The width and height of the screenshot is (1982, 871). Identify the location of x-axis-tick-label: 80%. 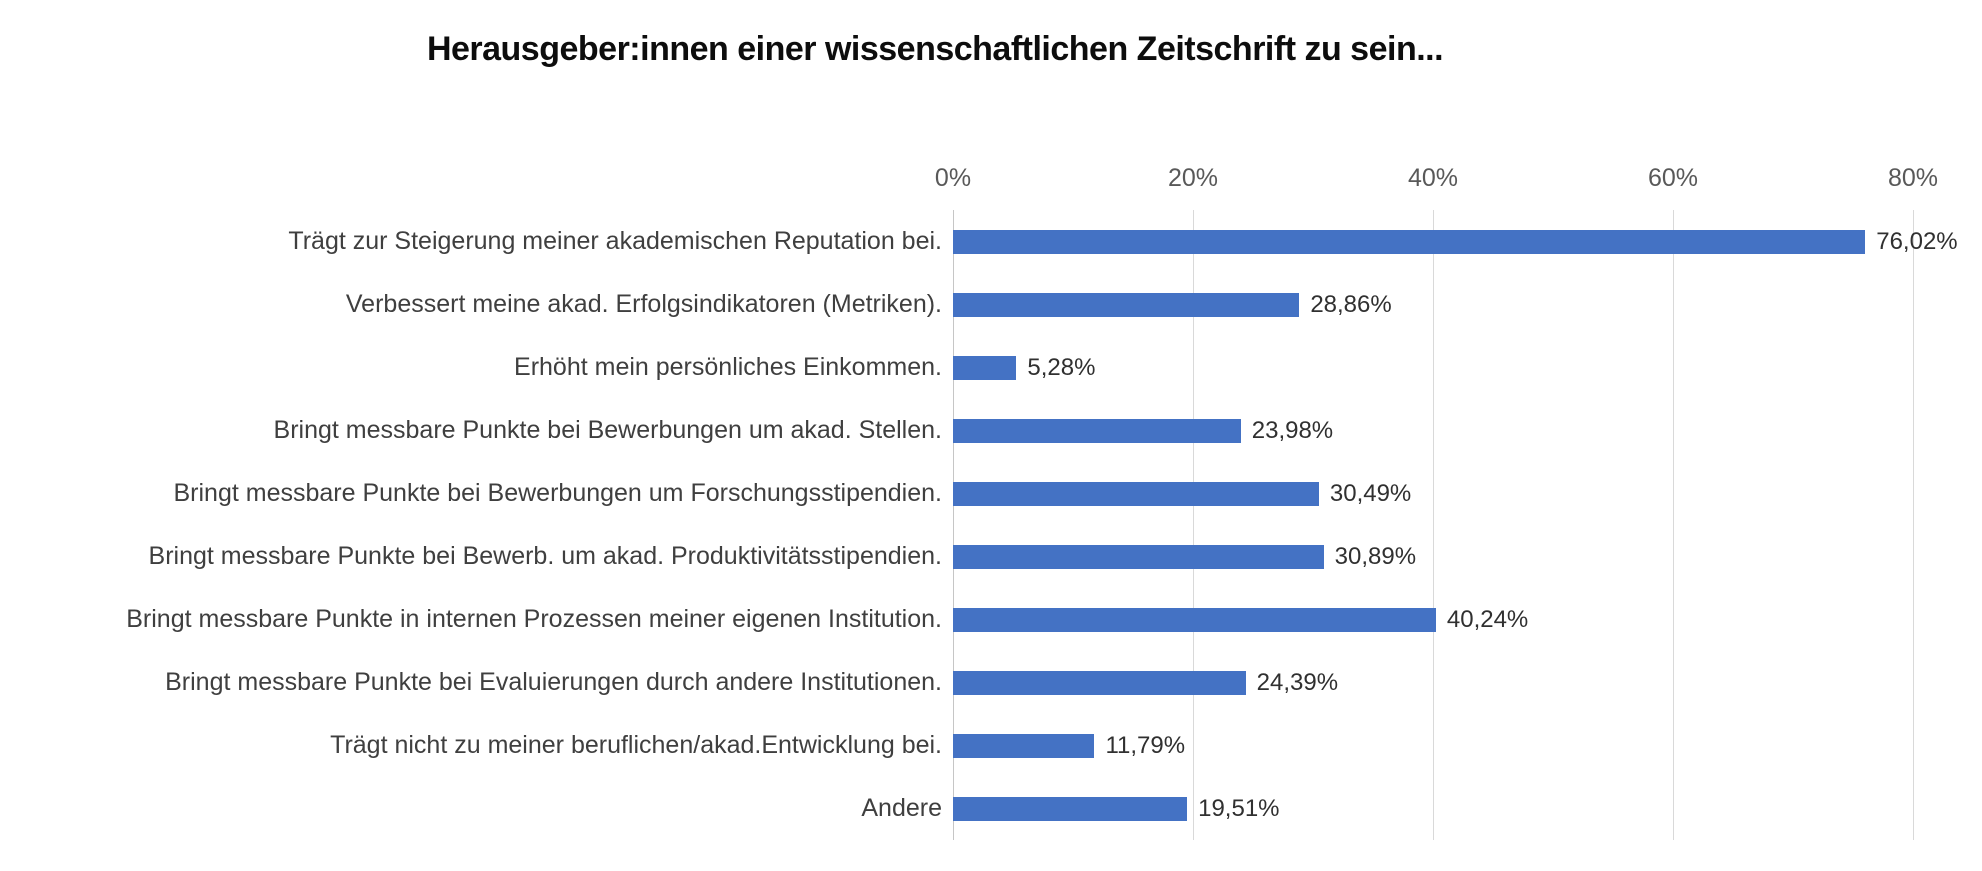
(1913, 178).